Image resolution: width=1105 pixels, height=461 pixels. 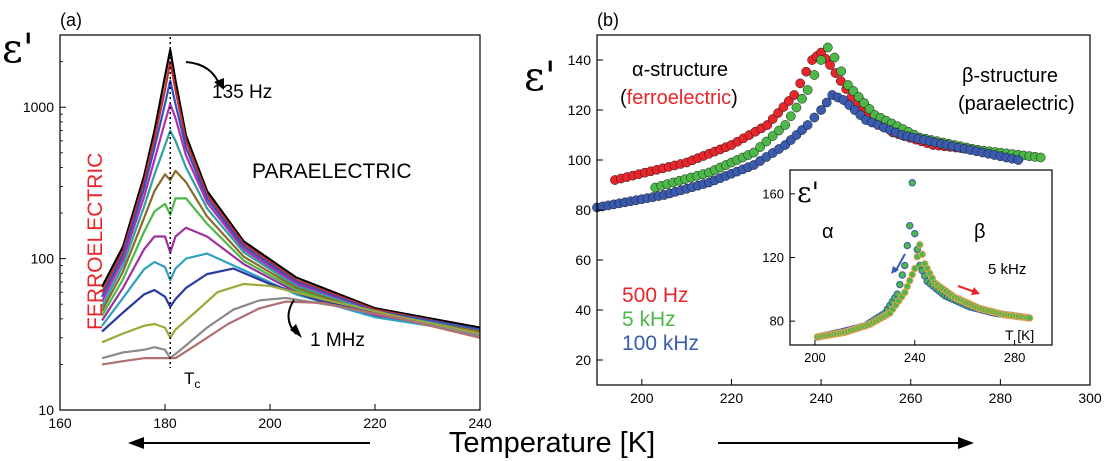 I want to click on arrow-135hz-head, so click(x=219, y=84).